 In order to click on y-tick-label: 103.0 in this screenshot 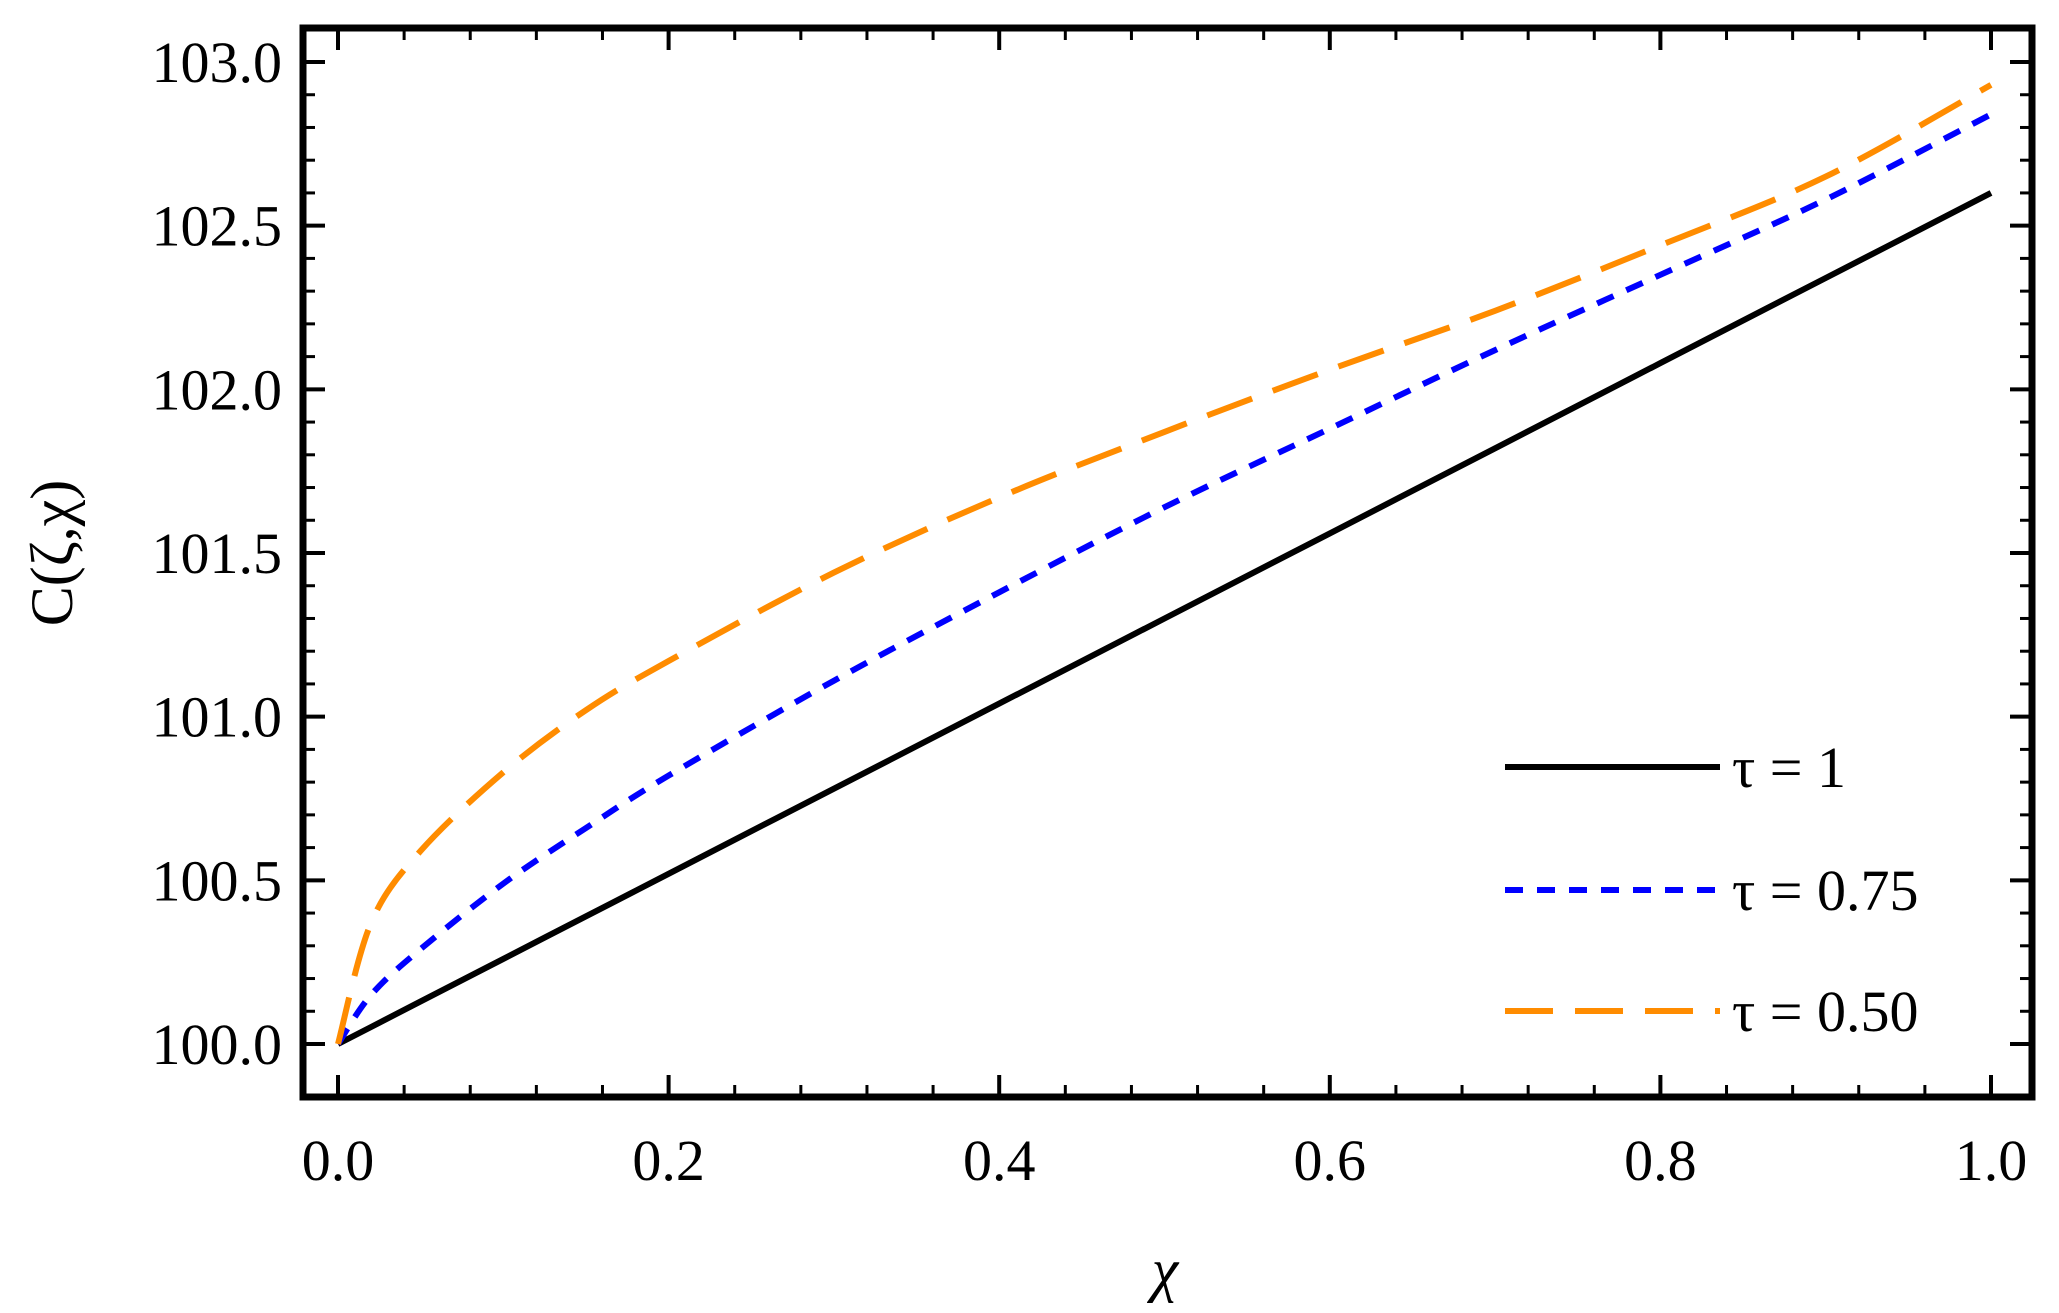, I will do `click(217, 62)`.